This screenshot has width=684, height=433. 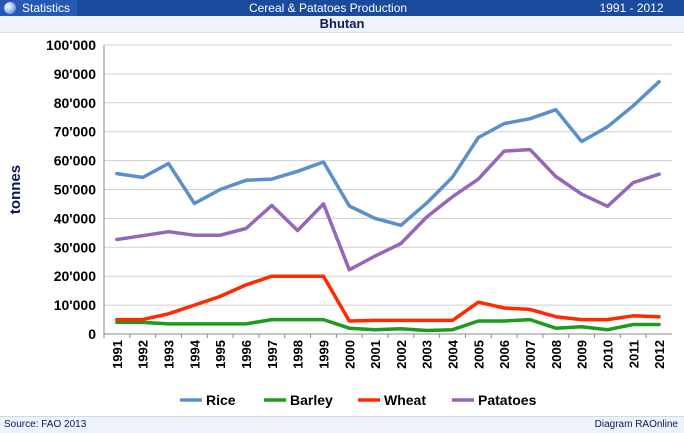 I want to click on y-tick-label: 60'000, so click(x=75, y=161).